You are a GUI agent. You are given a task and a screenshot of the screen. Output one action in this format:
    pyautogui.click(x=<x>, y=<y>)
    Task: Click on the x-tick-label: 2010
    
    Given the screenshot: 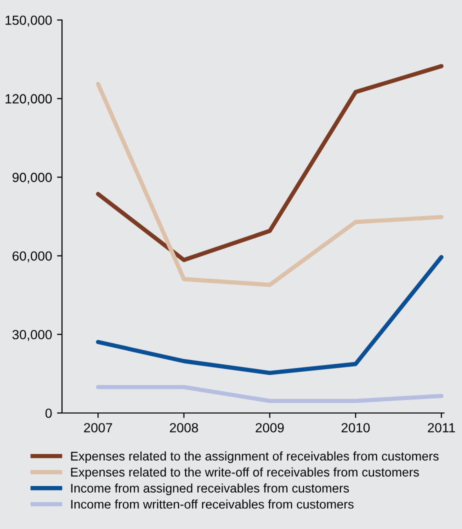 What is the action you would take?
    pyautogui.click(x=356, y=427)
    